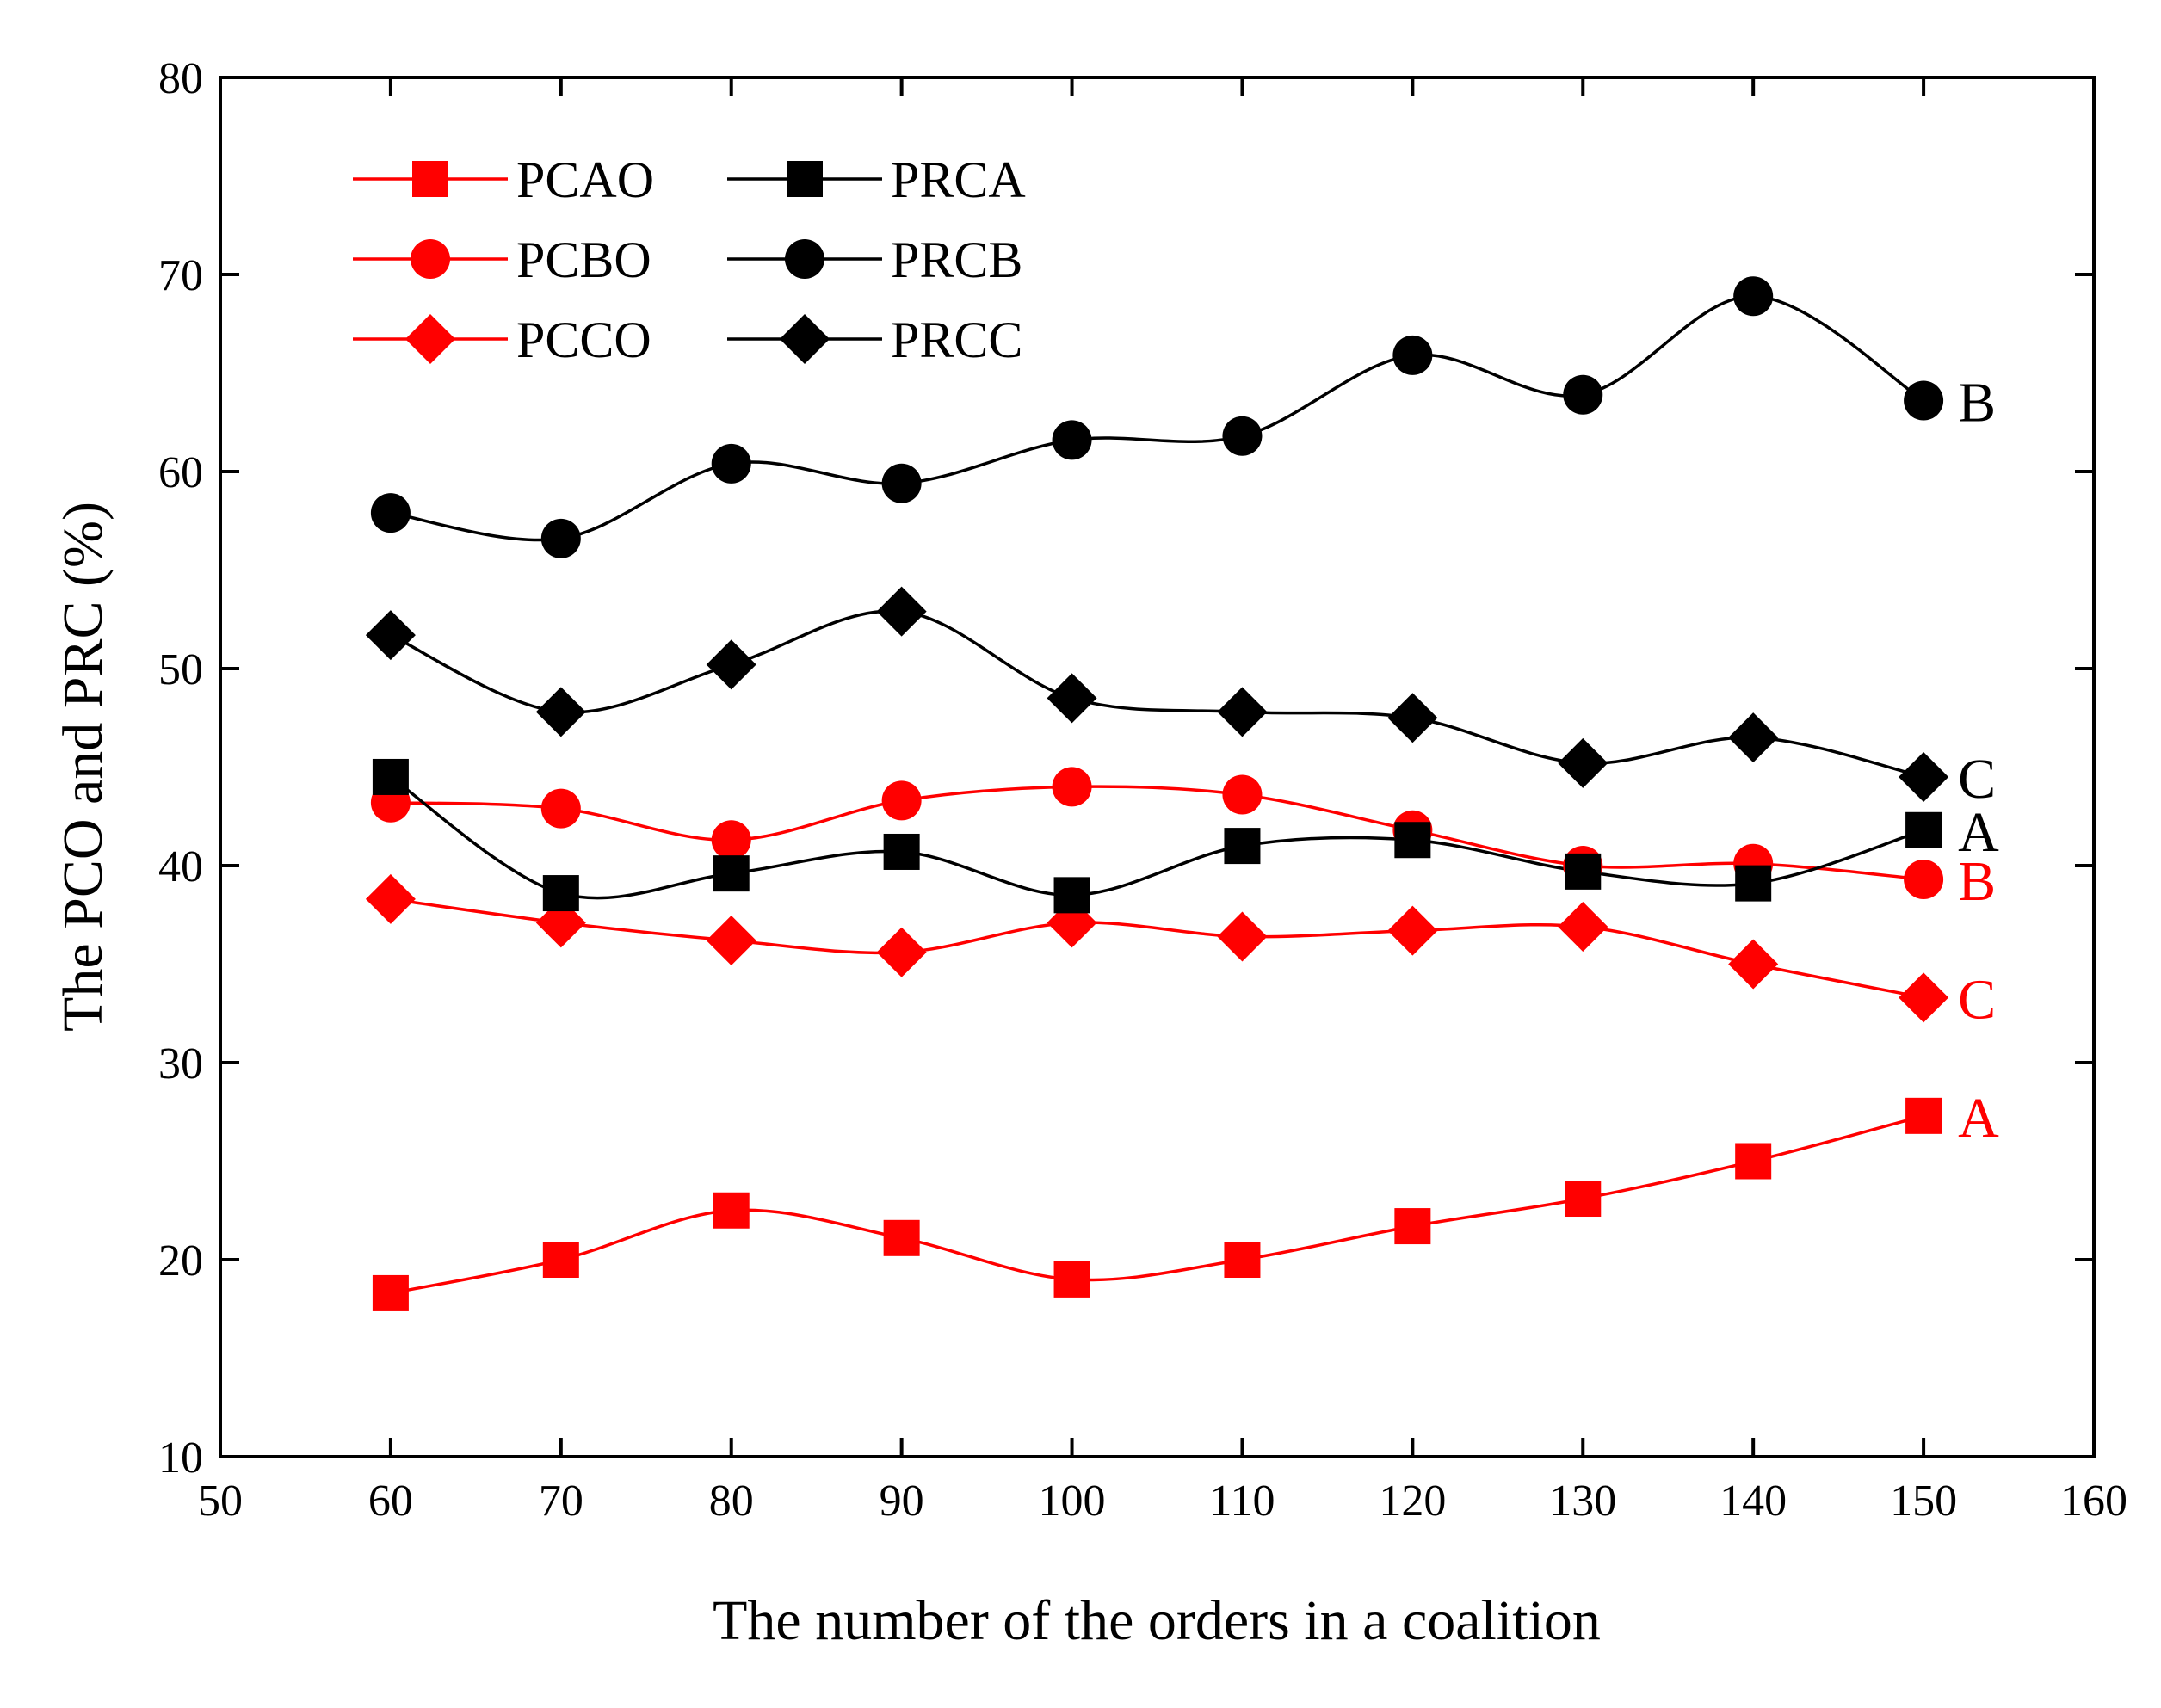 Image resolution: width=2161 pixels, height=1708 pixels. I want to click on series-line-pcao, so click(1157, 1204).